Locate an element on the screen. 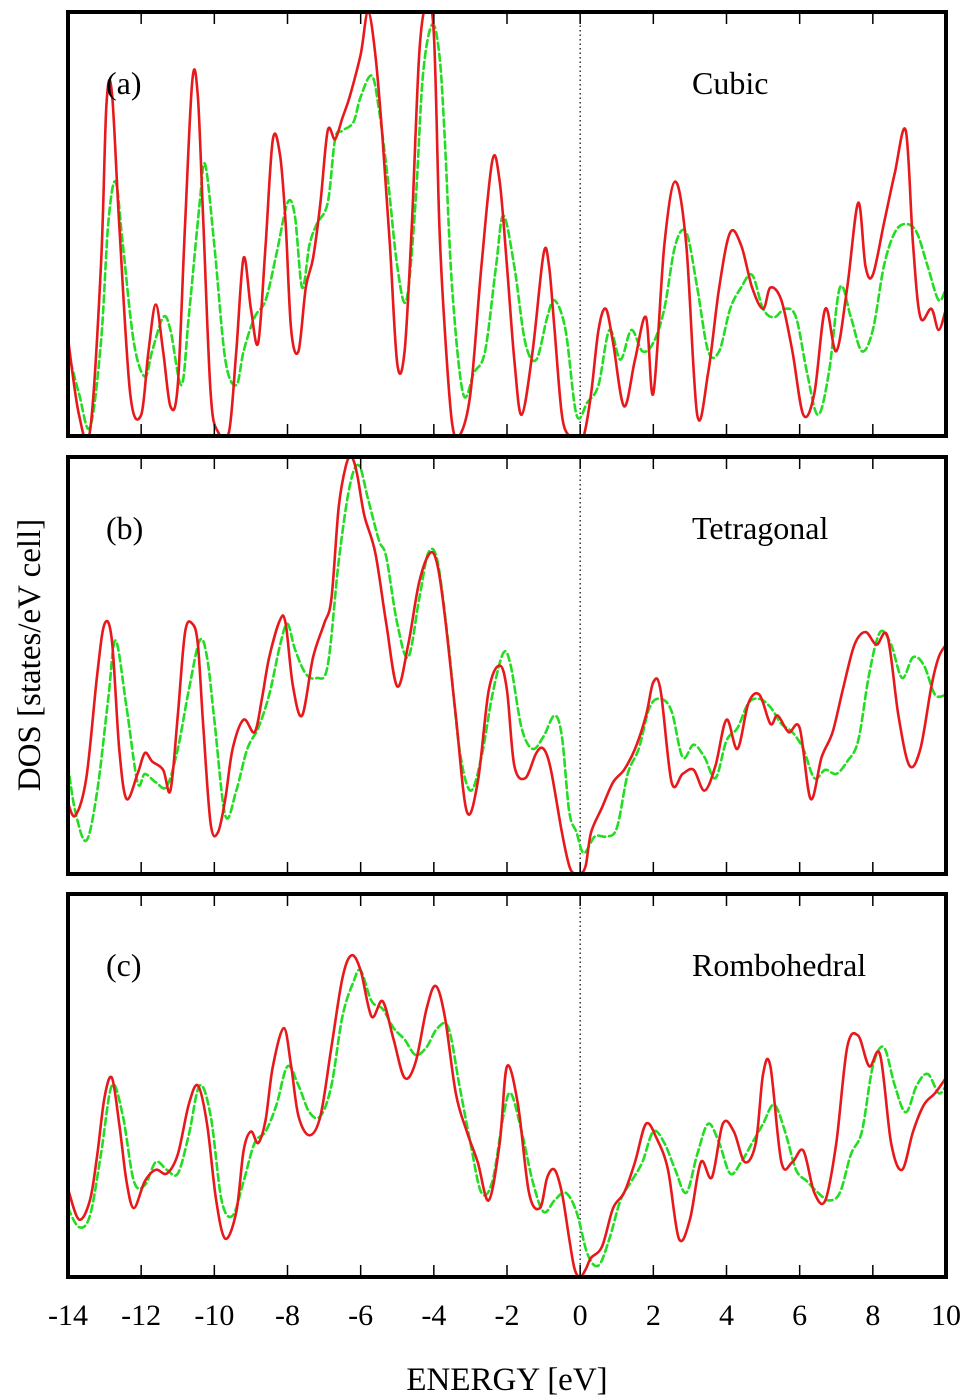 The image size is (977, 1400). x-tick-label: 2 is located at coordinates (653, 1315).